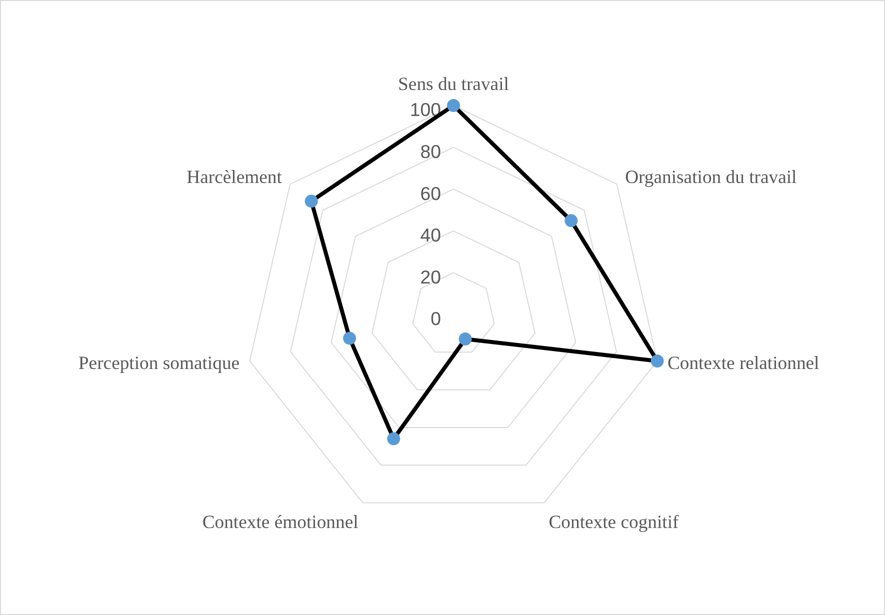 The height and width of the screenshot is (615, 885). I want to click on y-tick-label: 0, so click(435, 319).